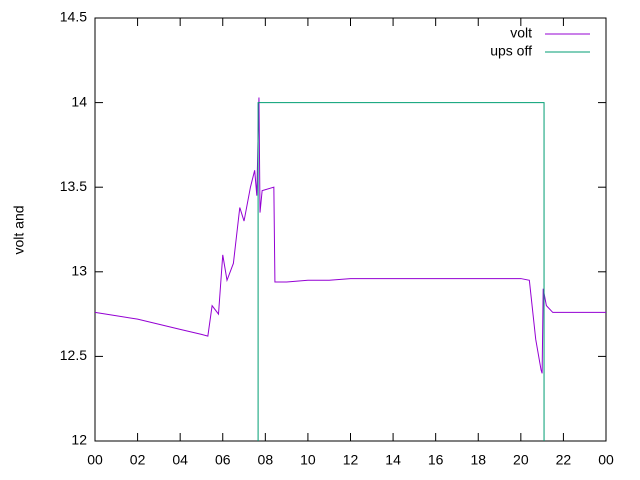  I want to click on y-axis-label: volt and, so click(19, 229).